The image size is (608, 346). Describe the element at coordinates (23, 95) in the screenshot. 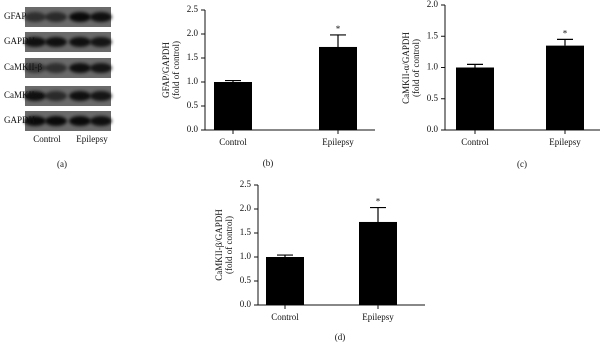

I see `blot-row-label: CaMKII-α` at that location.